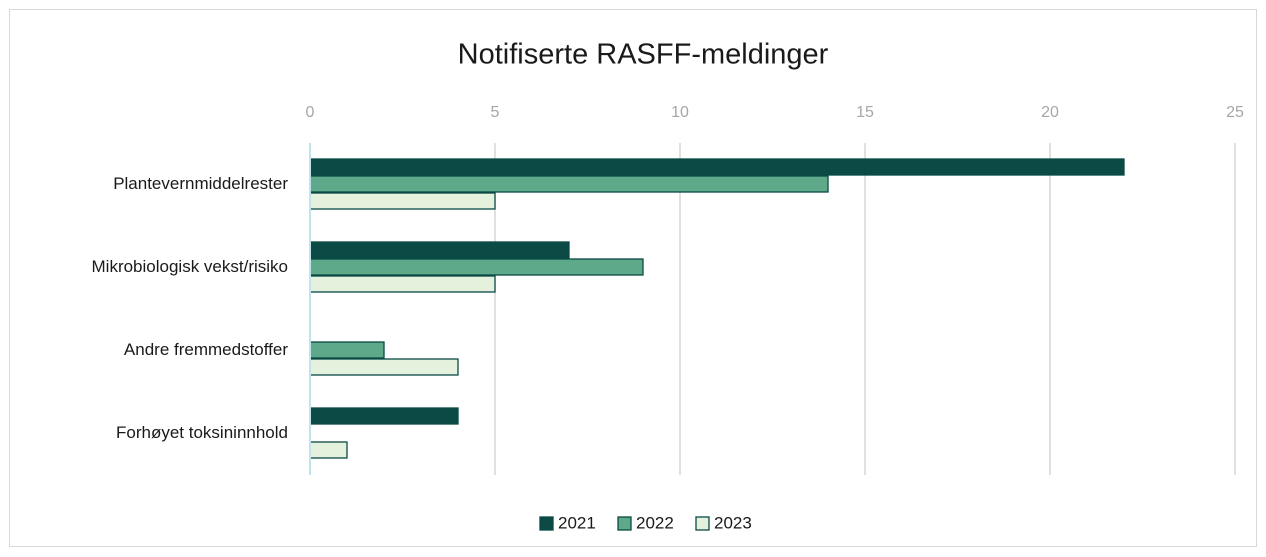 This screenshot has width=1266, height=557. What do you see at coordinates (680, 112) in the screenshot?
I see `x-tick-label: 10` at bounding box center [680, 112].